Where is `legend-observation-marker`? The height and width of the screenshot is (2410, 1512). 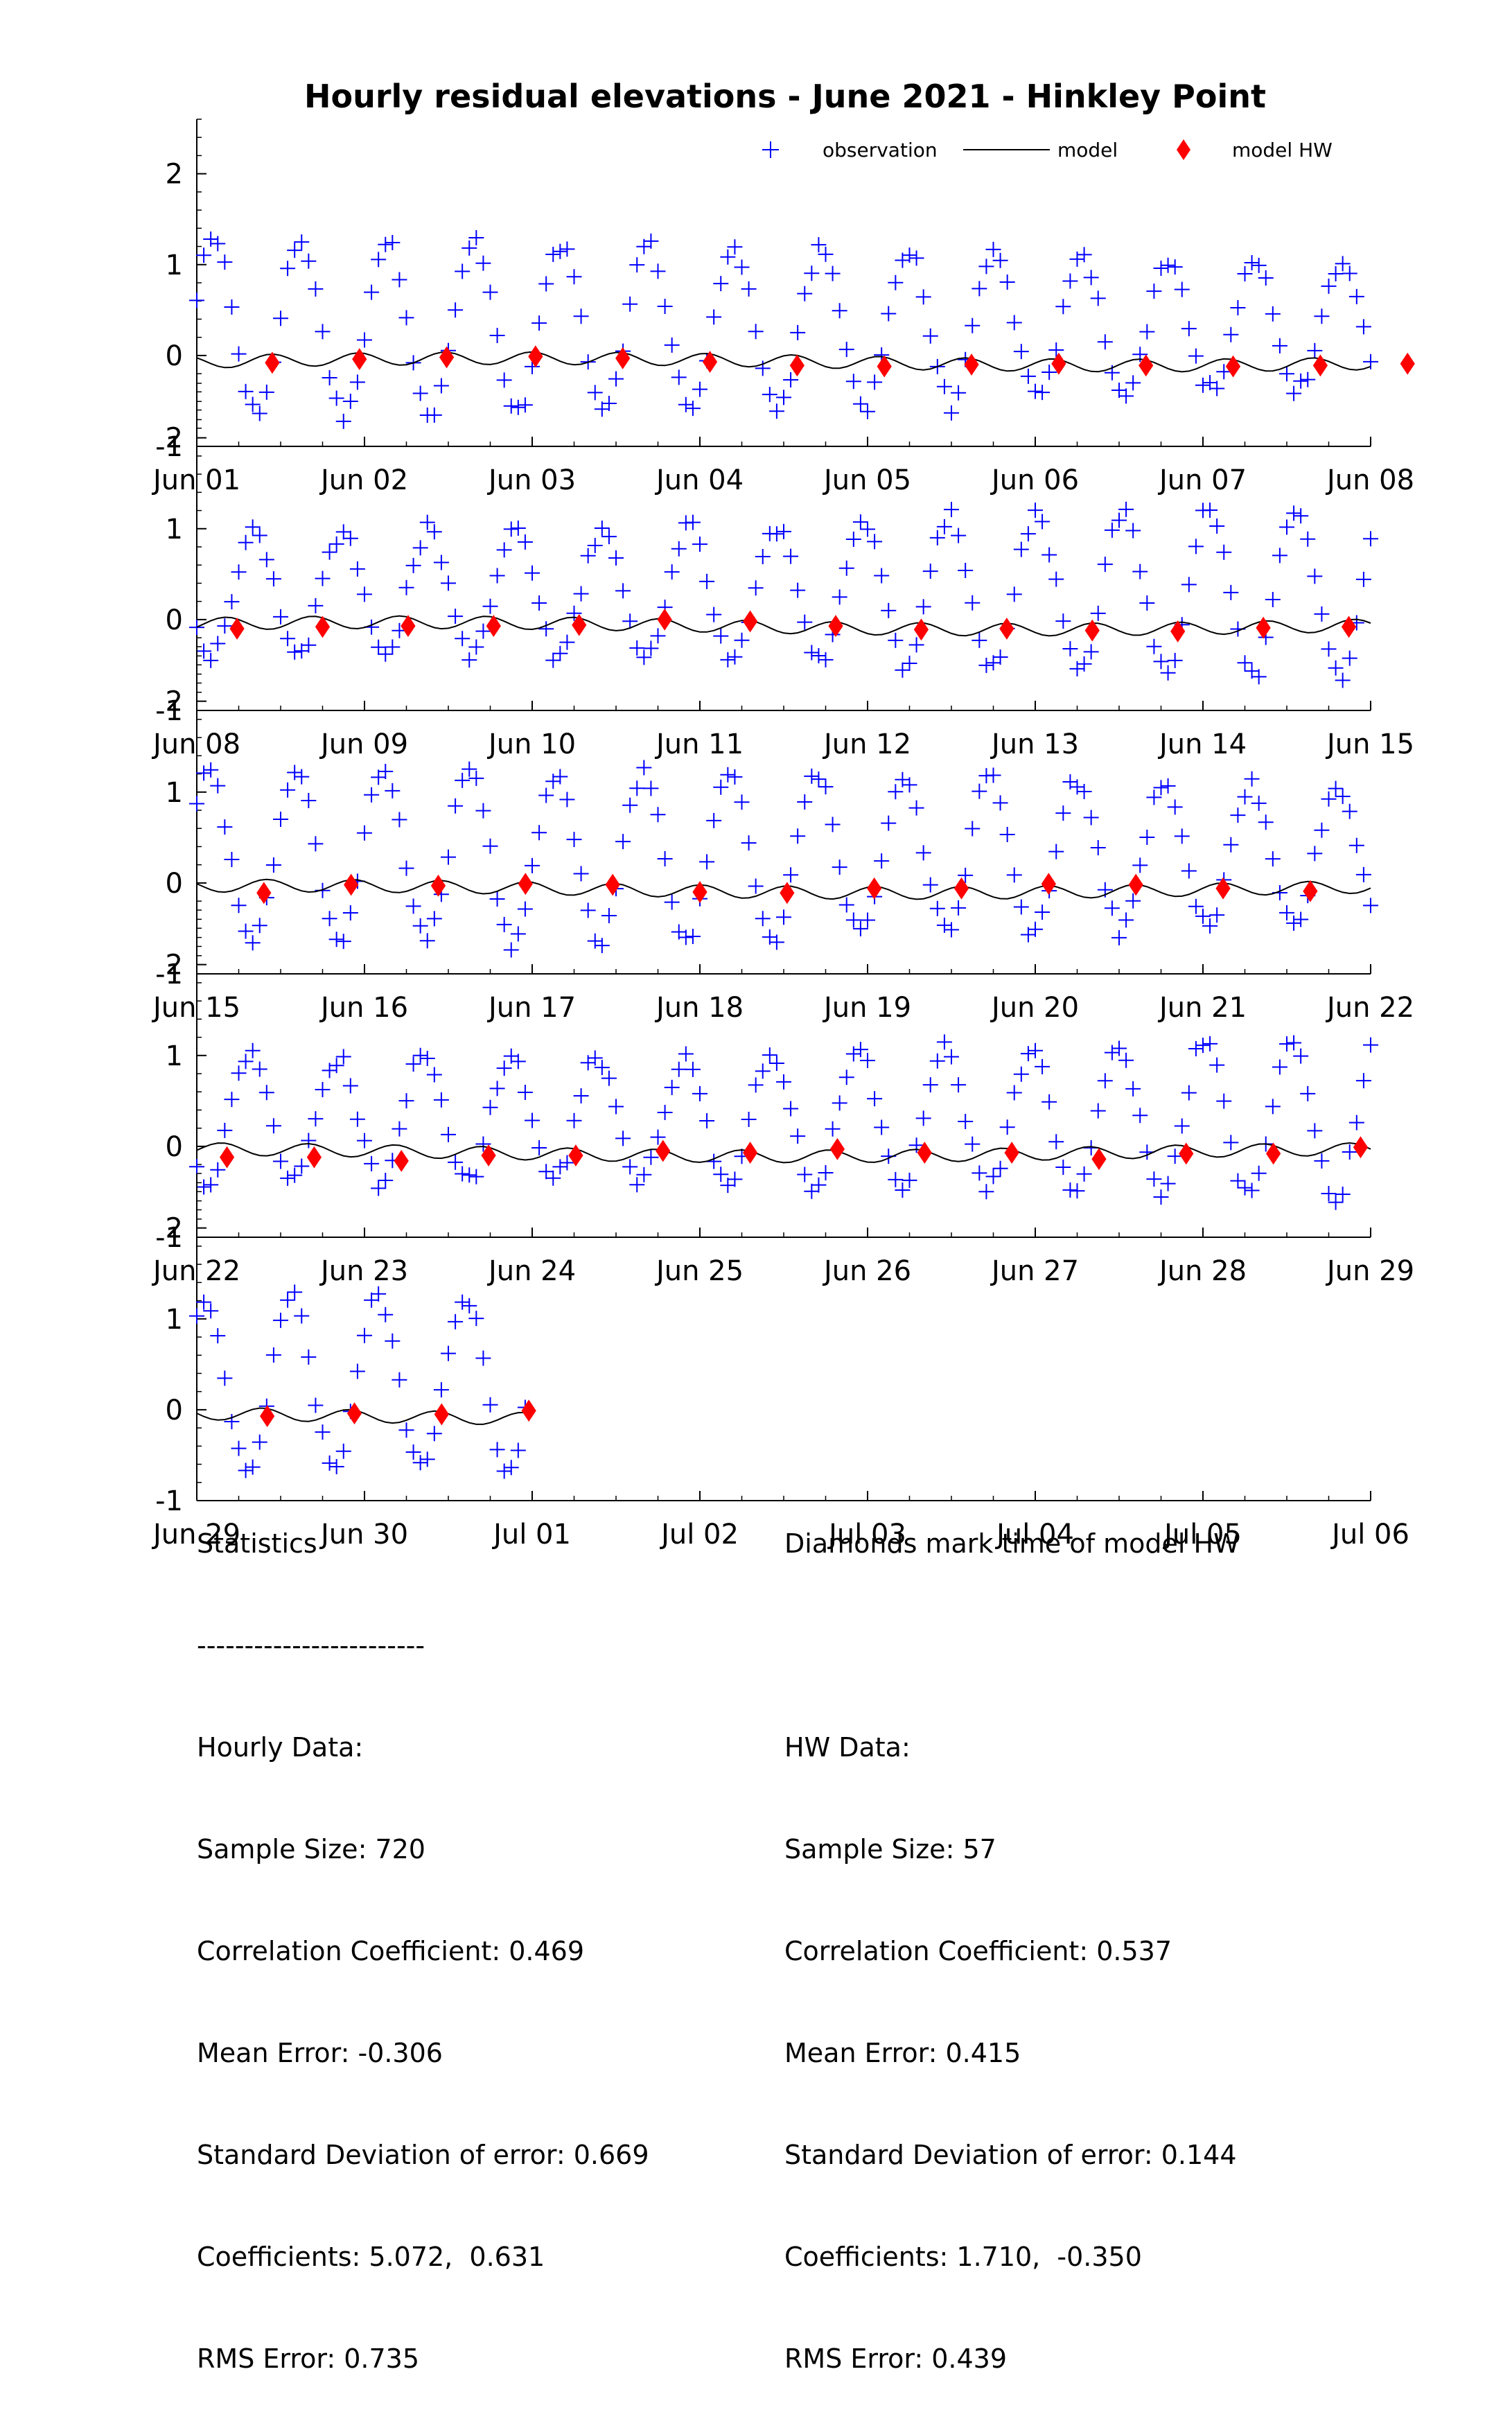 legend-observation-marker is located at coordinates (770, 149).